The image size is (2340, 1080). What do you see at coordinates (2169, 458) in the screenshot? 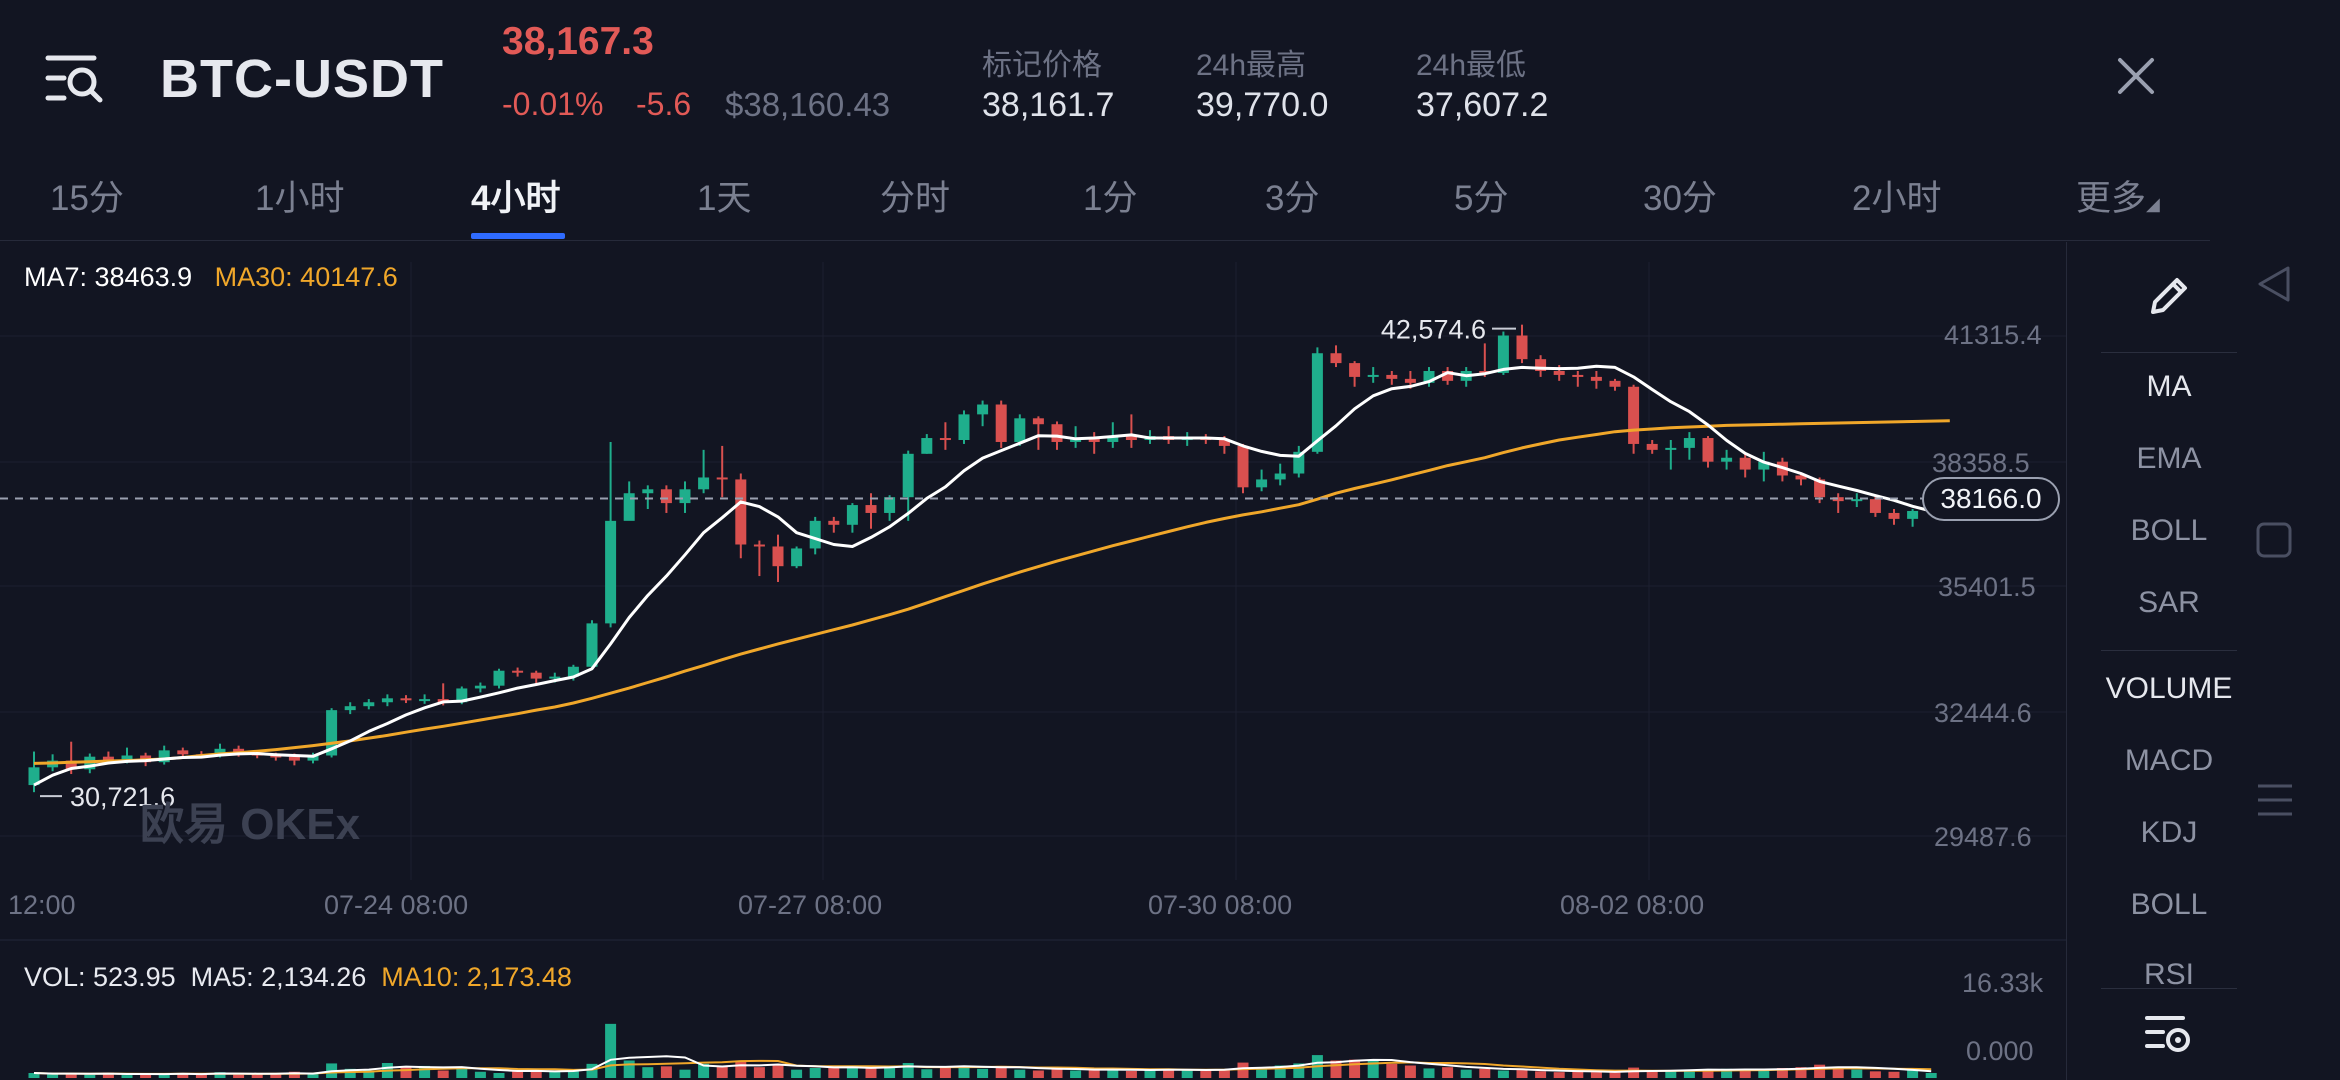
I see `indicator-ema: EMA` at bounding box center [2169, 458].